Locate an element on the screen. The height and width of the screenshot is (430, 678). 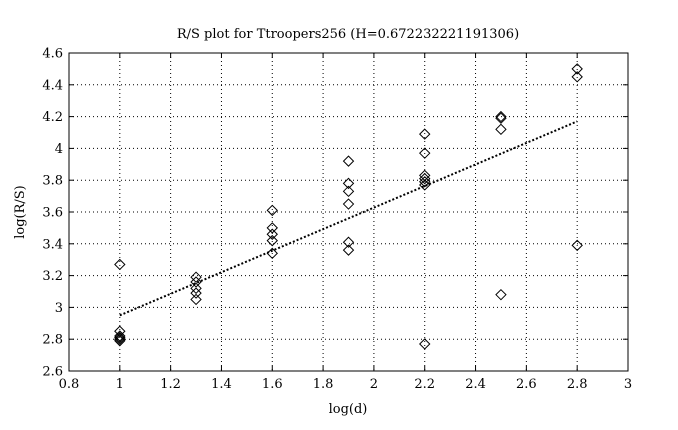
x-tick-label: 2.4 is located at coordinates (475, 384).